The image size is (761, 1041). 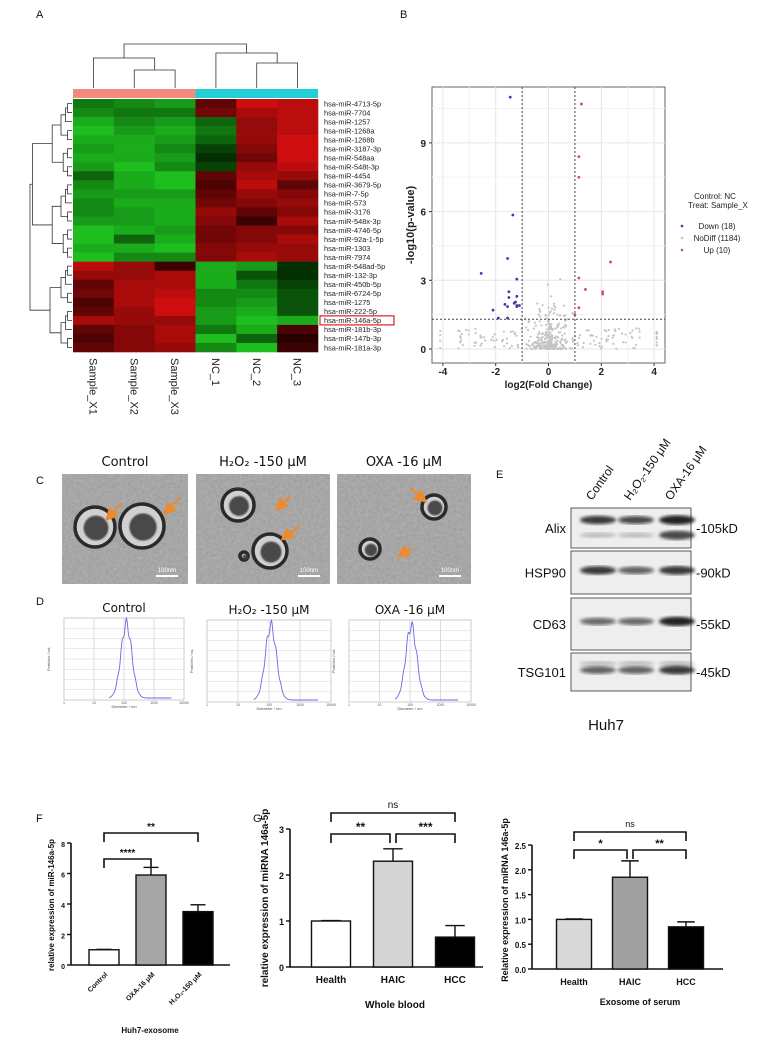 What do you see at coordinates (140, 986) in the screenshot?
I see `x-tick-label: OXA-16 μM` at bounding box center [140, 986].